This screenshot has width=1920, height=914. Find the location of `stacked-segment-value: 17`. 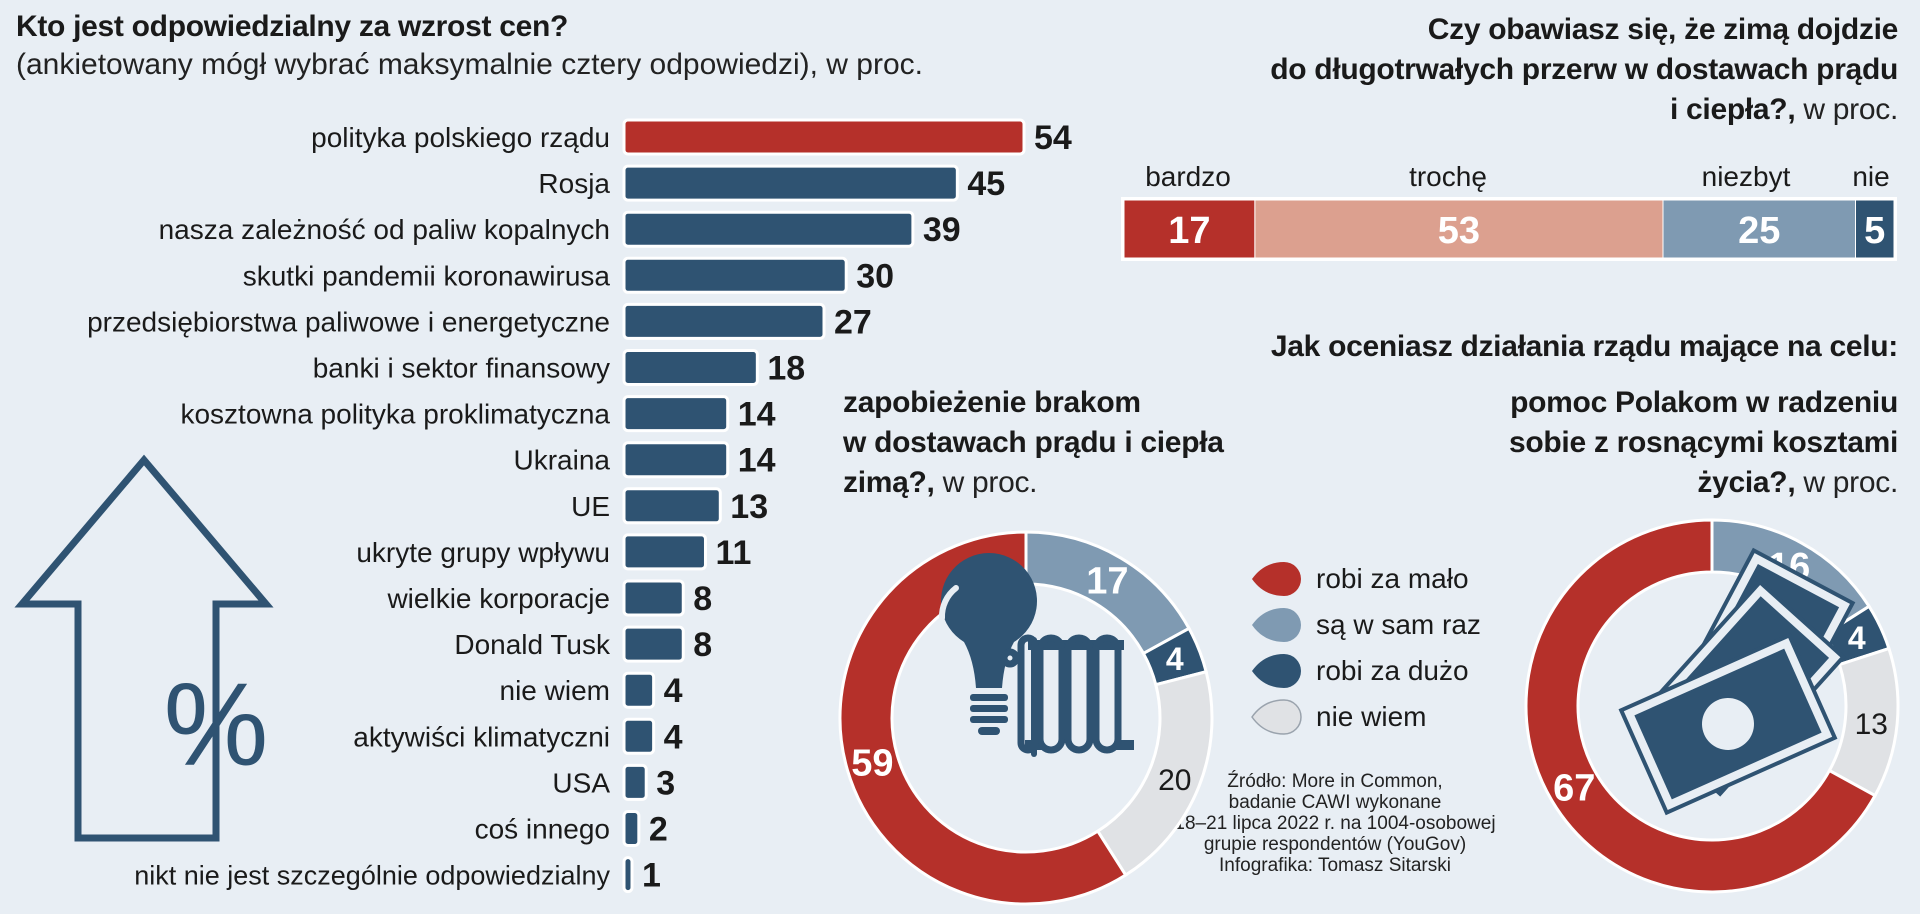

stacked-segment-value: 17 is located at coordinates (1189, 231).